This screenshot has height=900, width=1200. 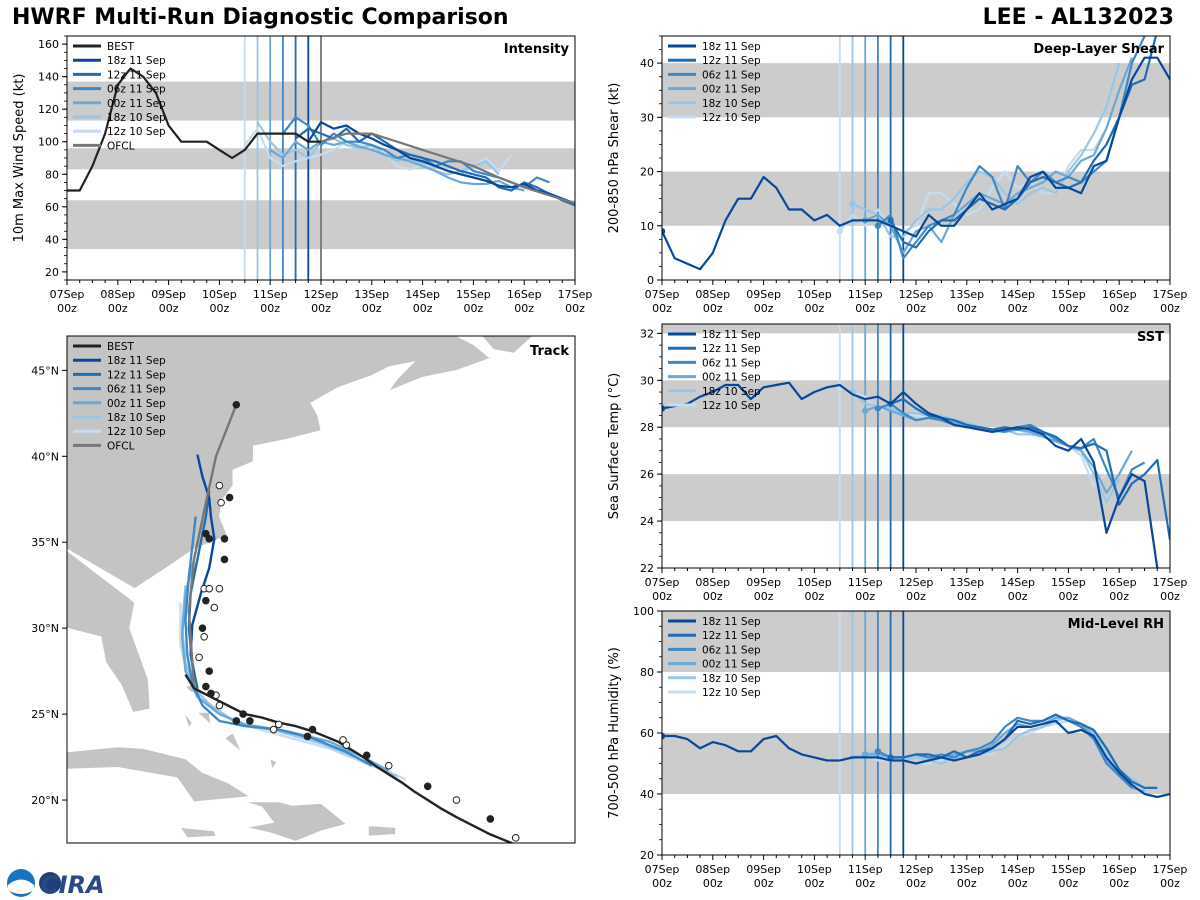 I want to click on legend-label: 18z 11 Sep, so click(x=136, y=361).